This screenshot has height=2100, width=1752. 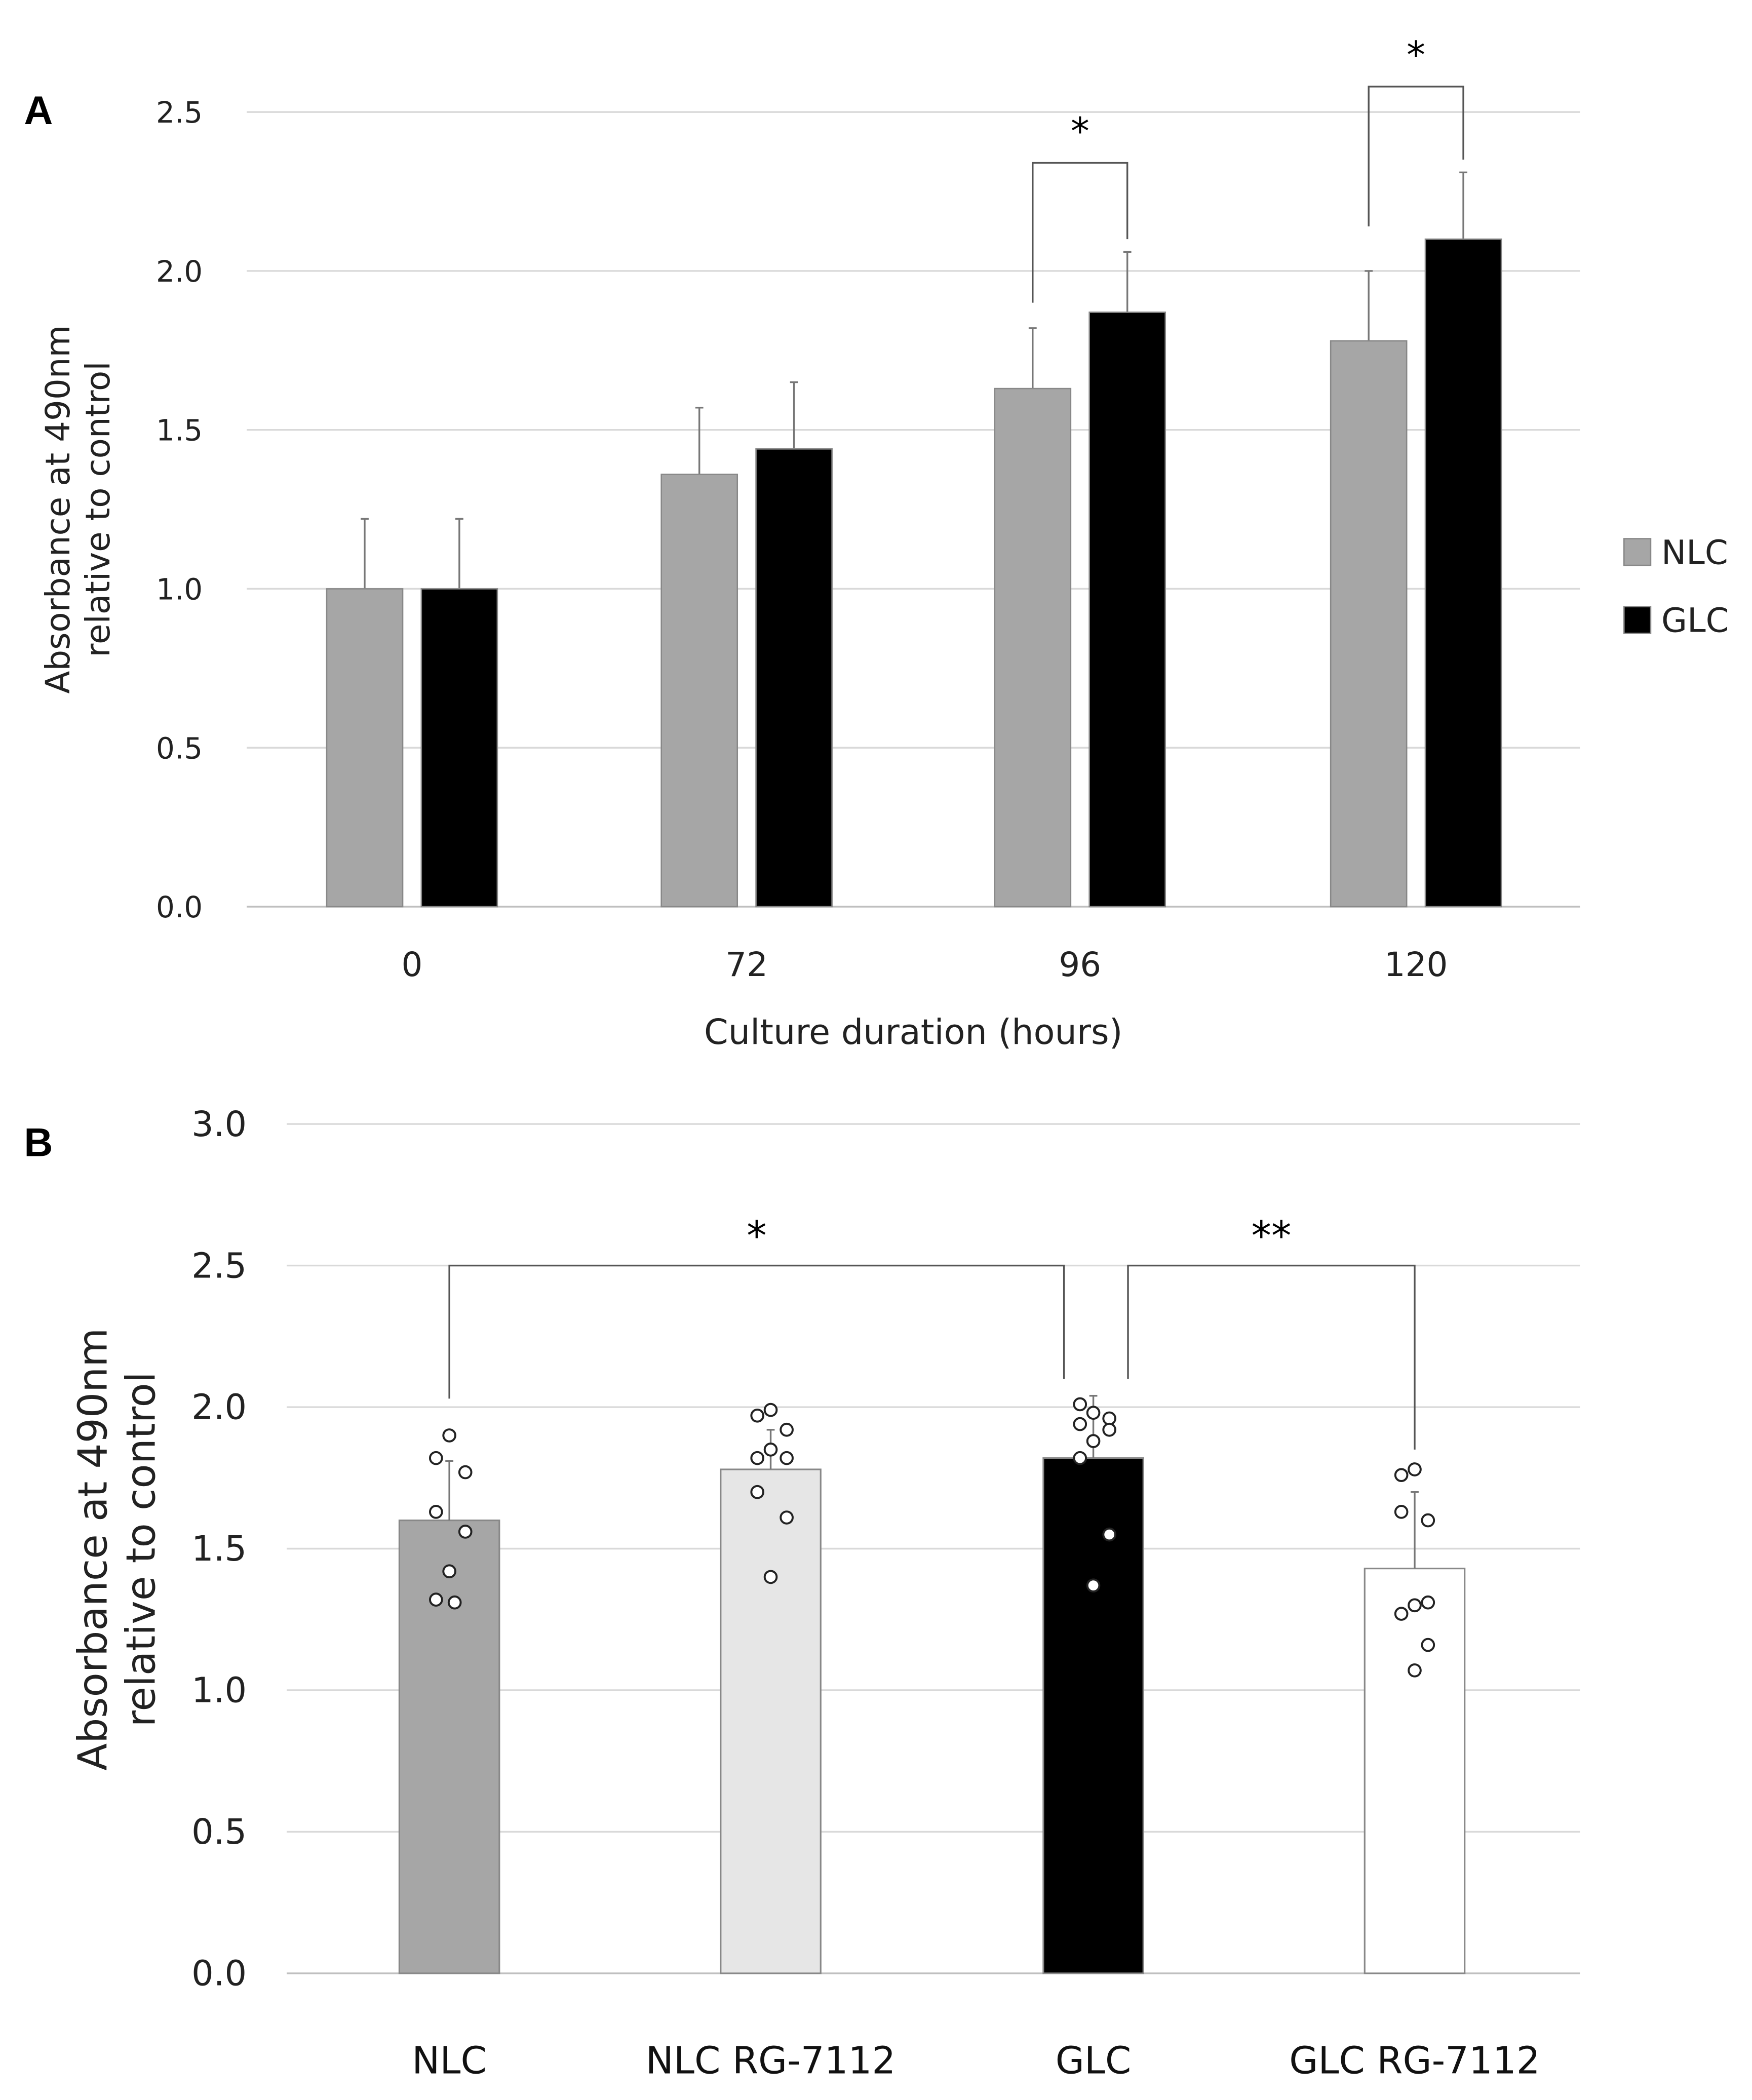 What do you see at coordinates (39, 1142) in the screenshot?
I see `panel-label: B` at bounding box center [39, 1142].